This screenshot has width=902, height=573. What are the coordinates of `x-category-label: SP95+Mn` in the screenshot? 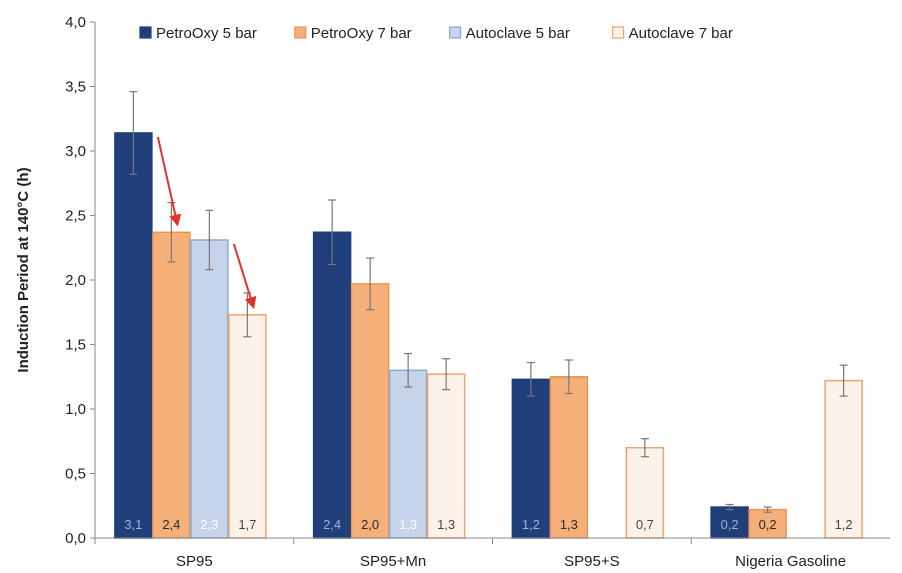 It's located at (393, 561).